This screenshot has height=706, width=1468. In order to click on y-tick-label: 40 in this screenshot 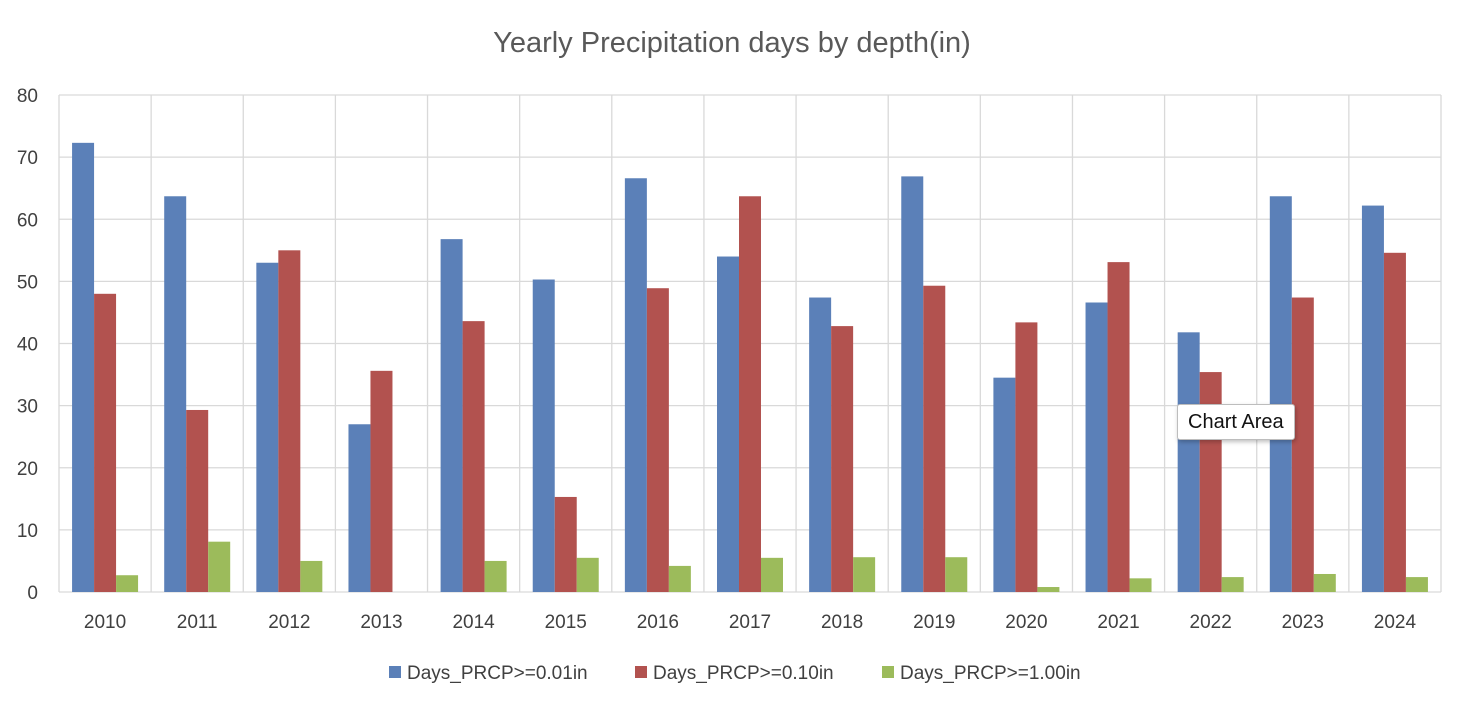, I will do `click(27, 345)`.